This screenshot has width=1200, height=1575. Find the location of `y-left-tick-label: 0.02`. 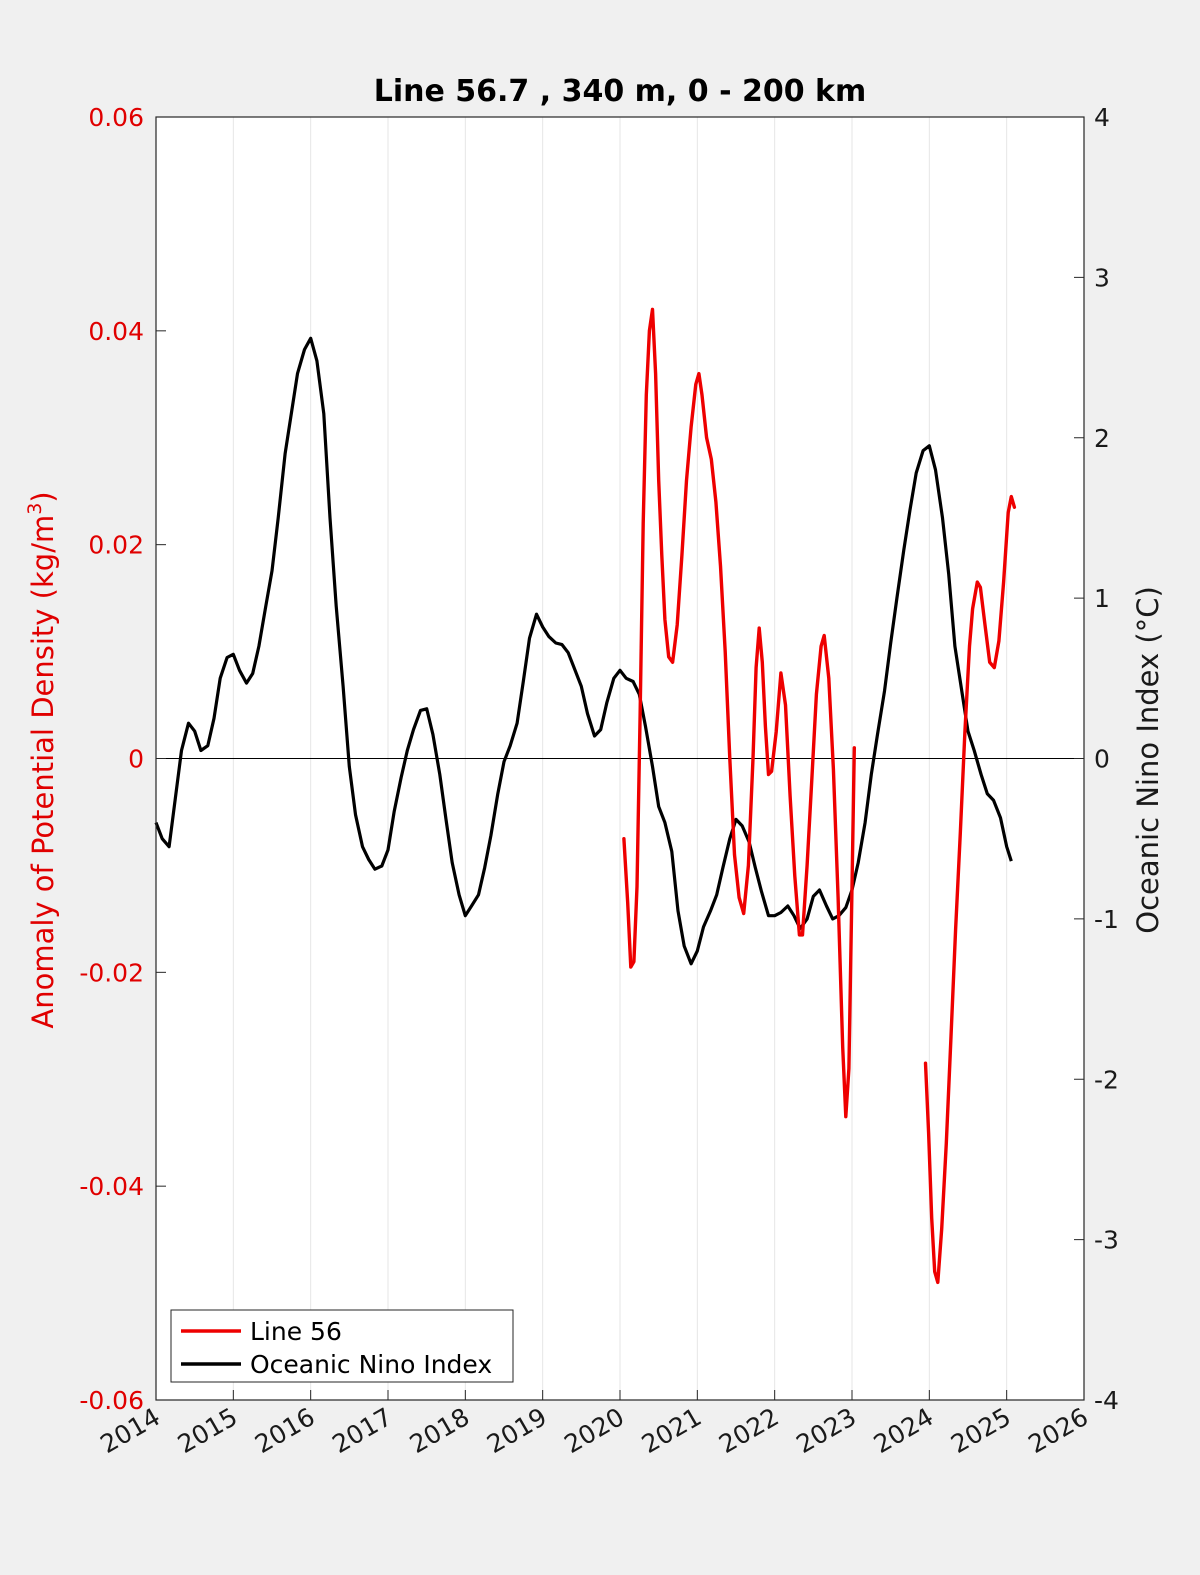

y-left-tick-label: 0.02 is located at coordinates (116, 545).